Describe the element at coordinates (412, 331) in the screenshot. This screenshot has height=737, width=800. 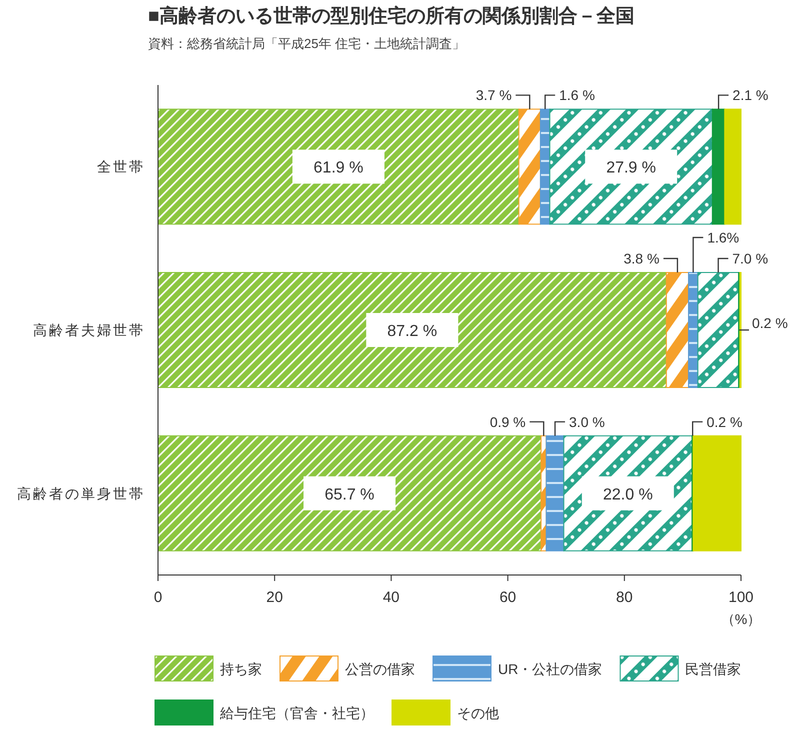
I see `data-label: 87.2 %` at that location.